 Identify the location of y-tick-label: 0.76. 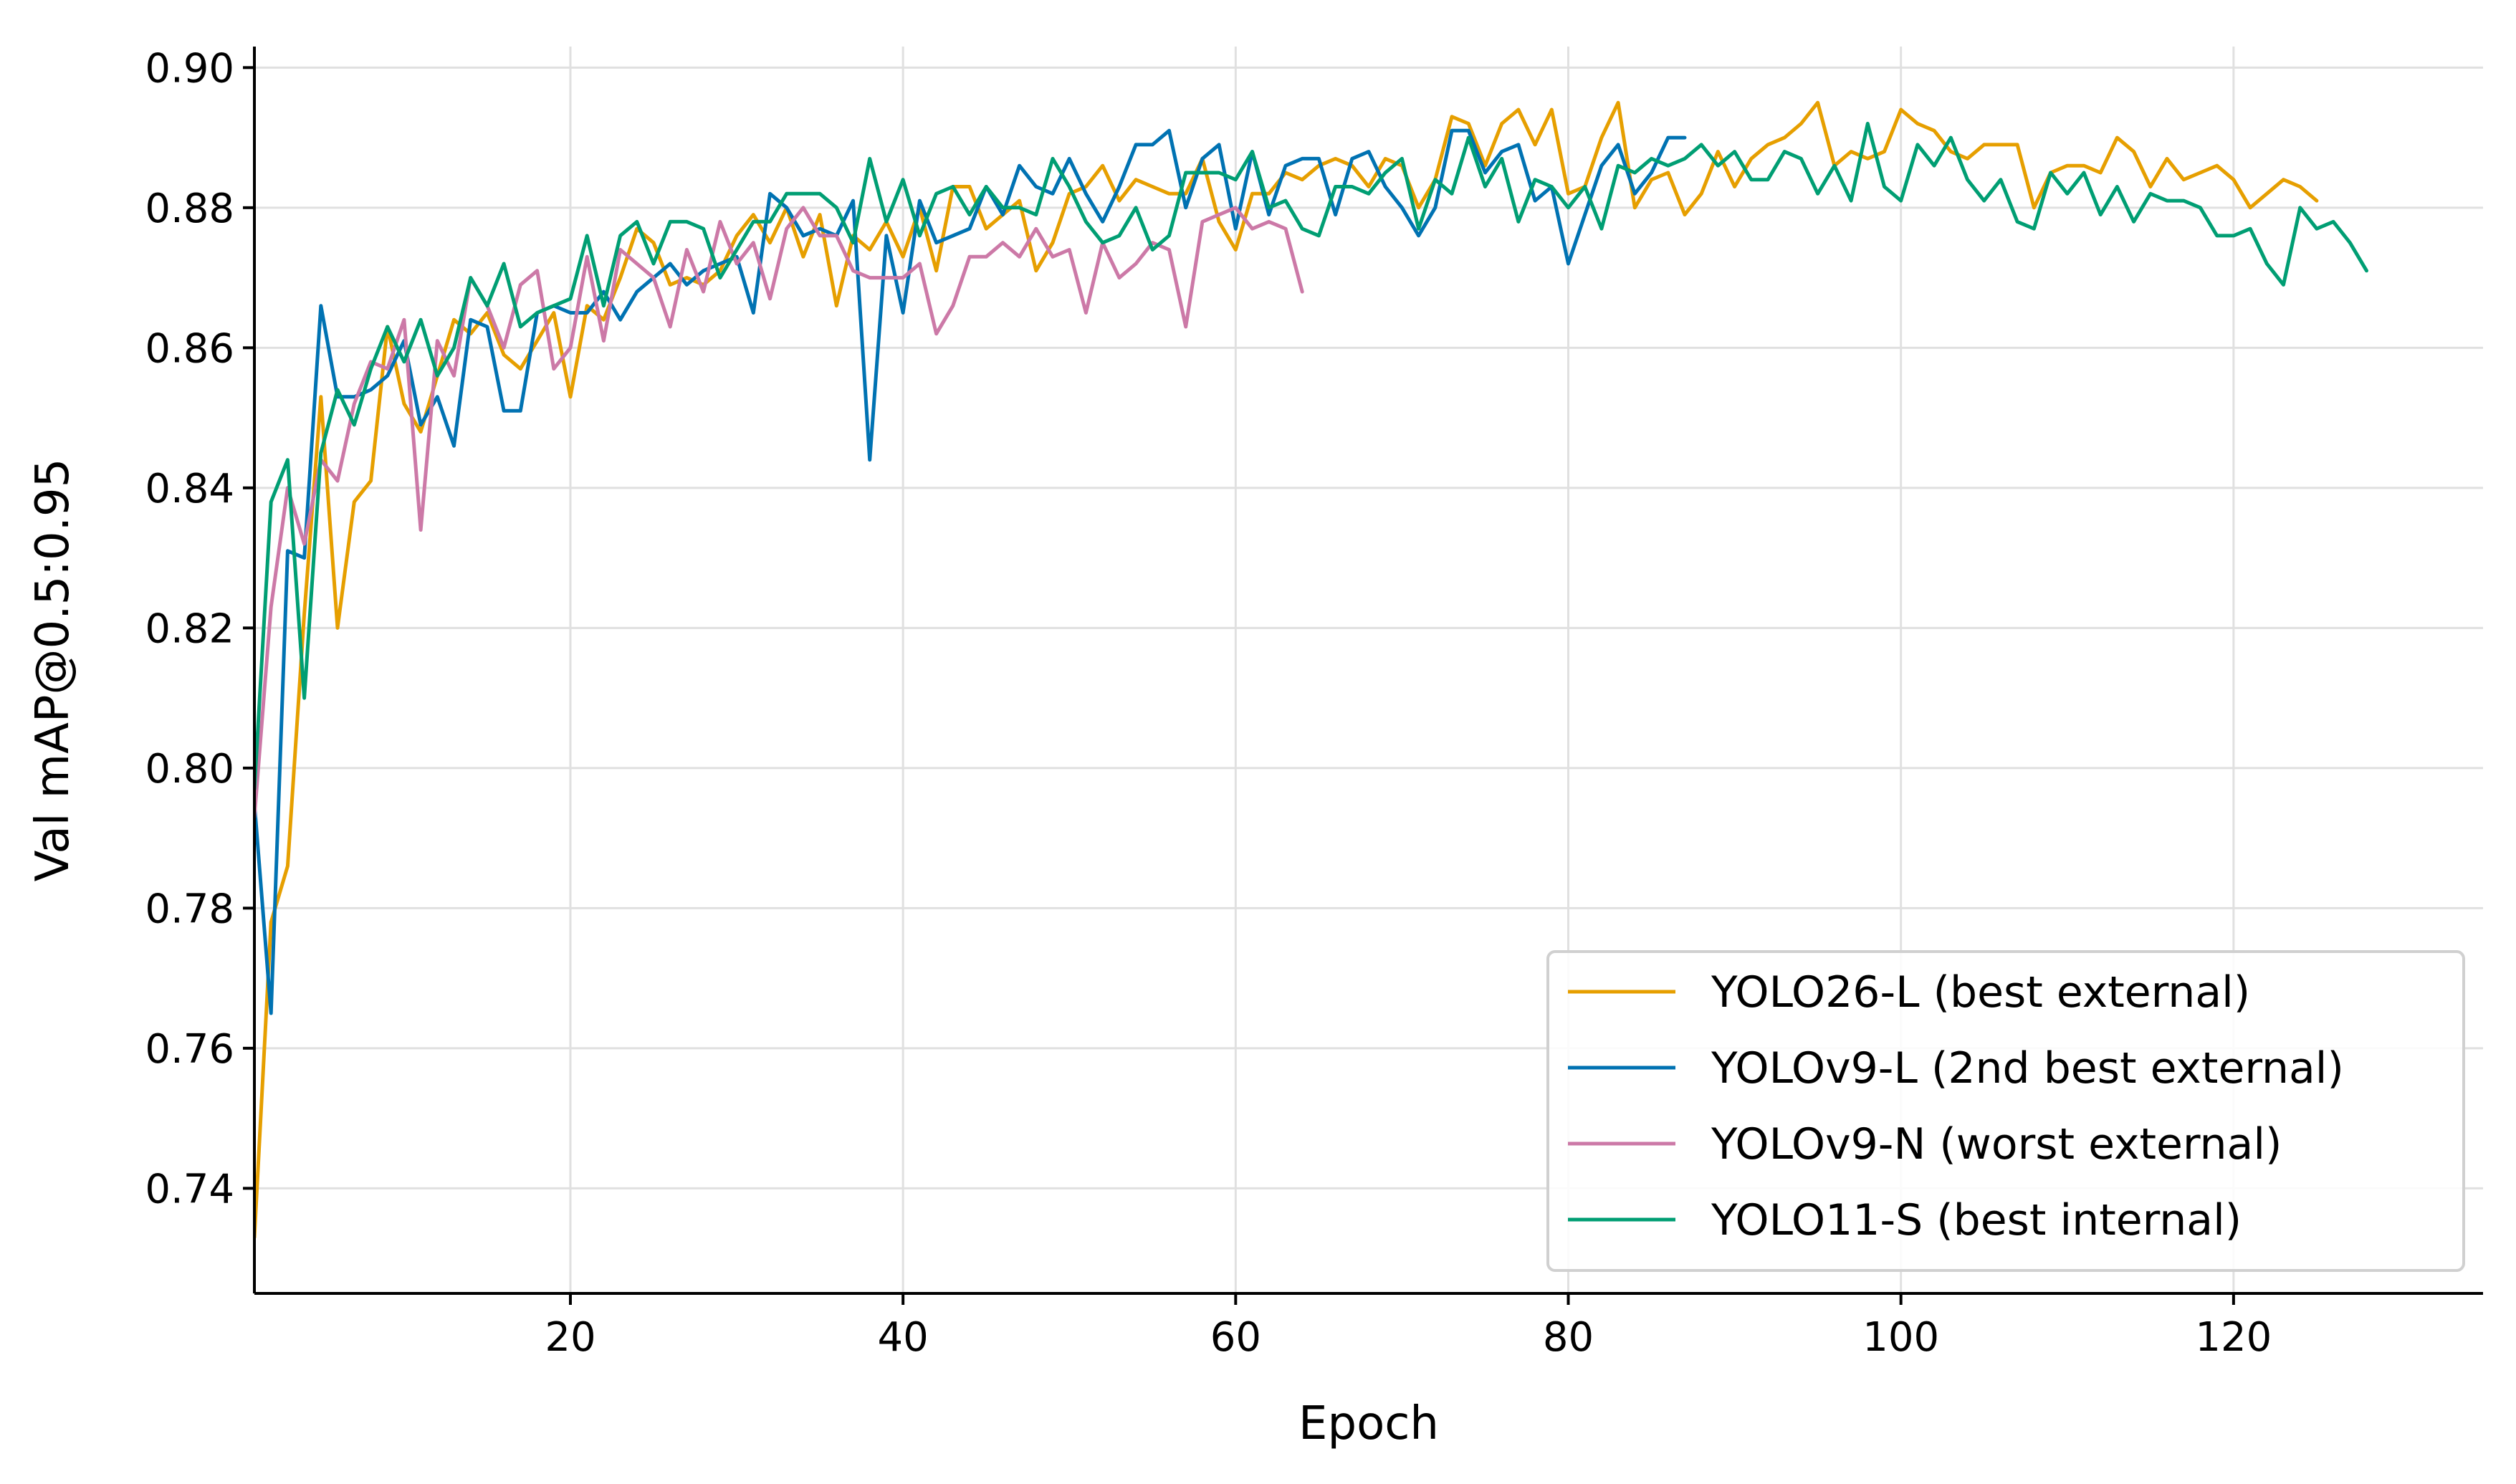
(189, 1050).